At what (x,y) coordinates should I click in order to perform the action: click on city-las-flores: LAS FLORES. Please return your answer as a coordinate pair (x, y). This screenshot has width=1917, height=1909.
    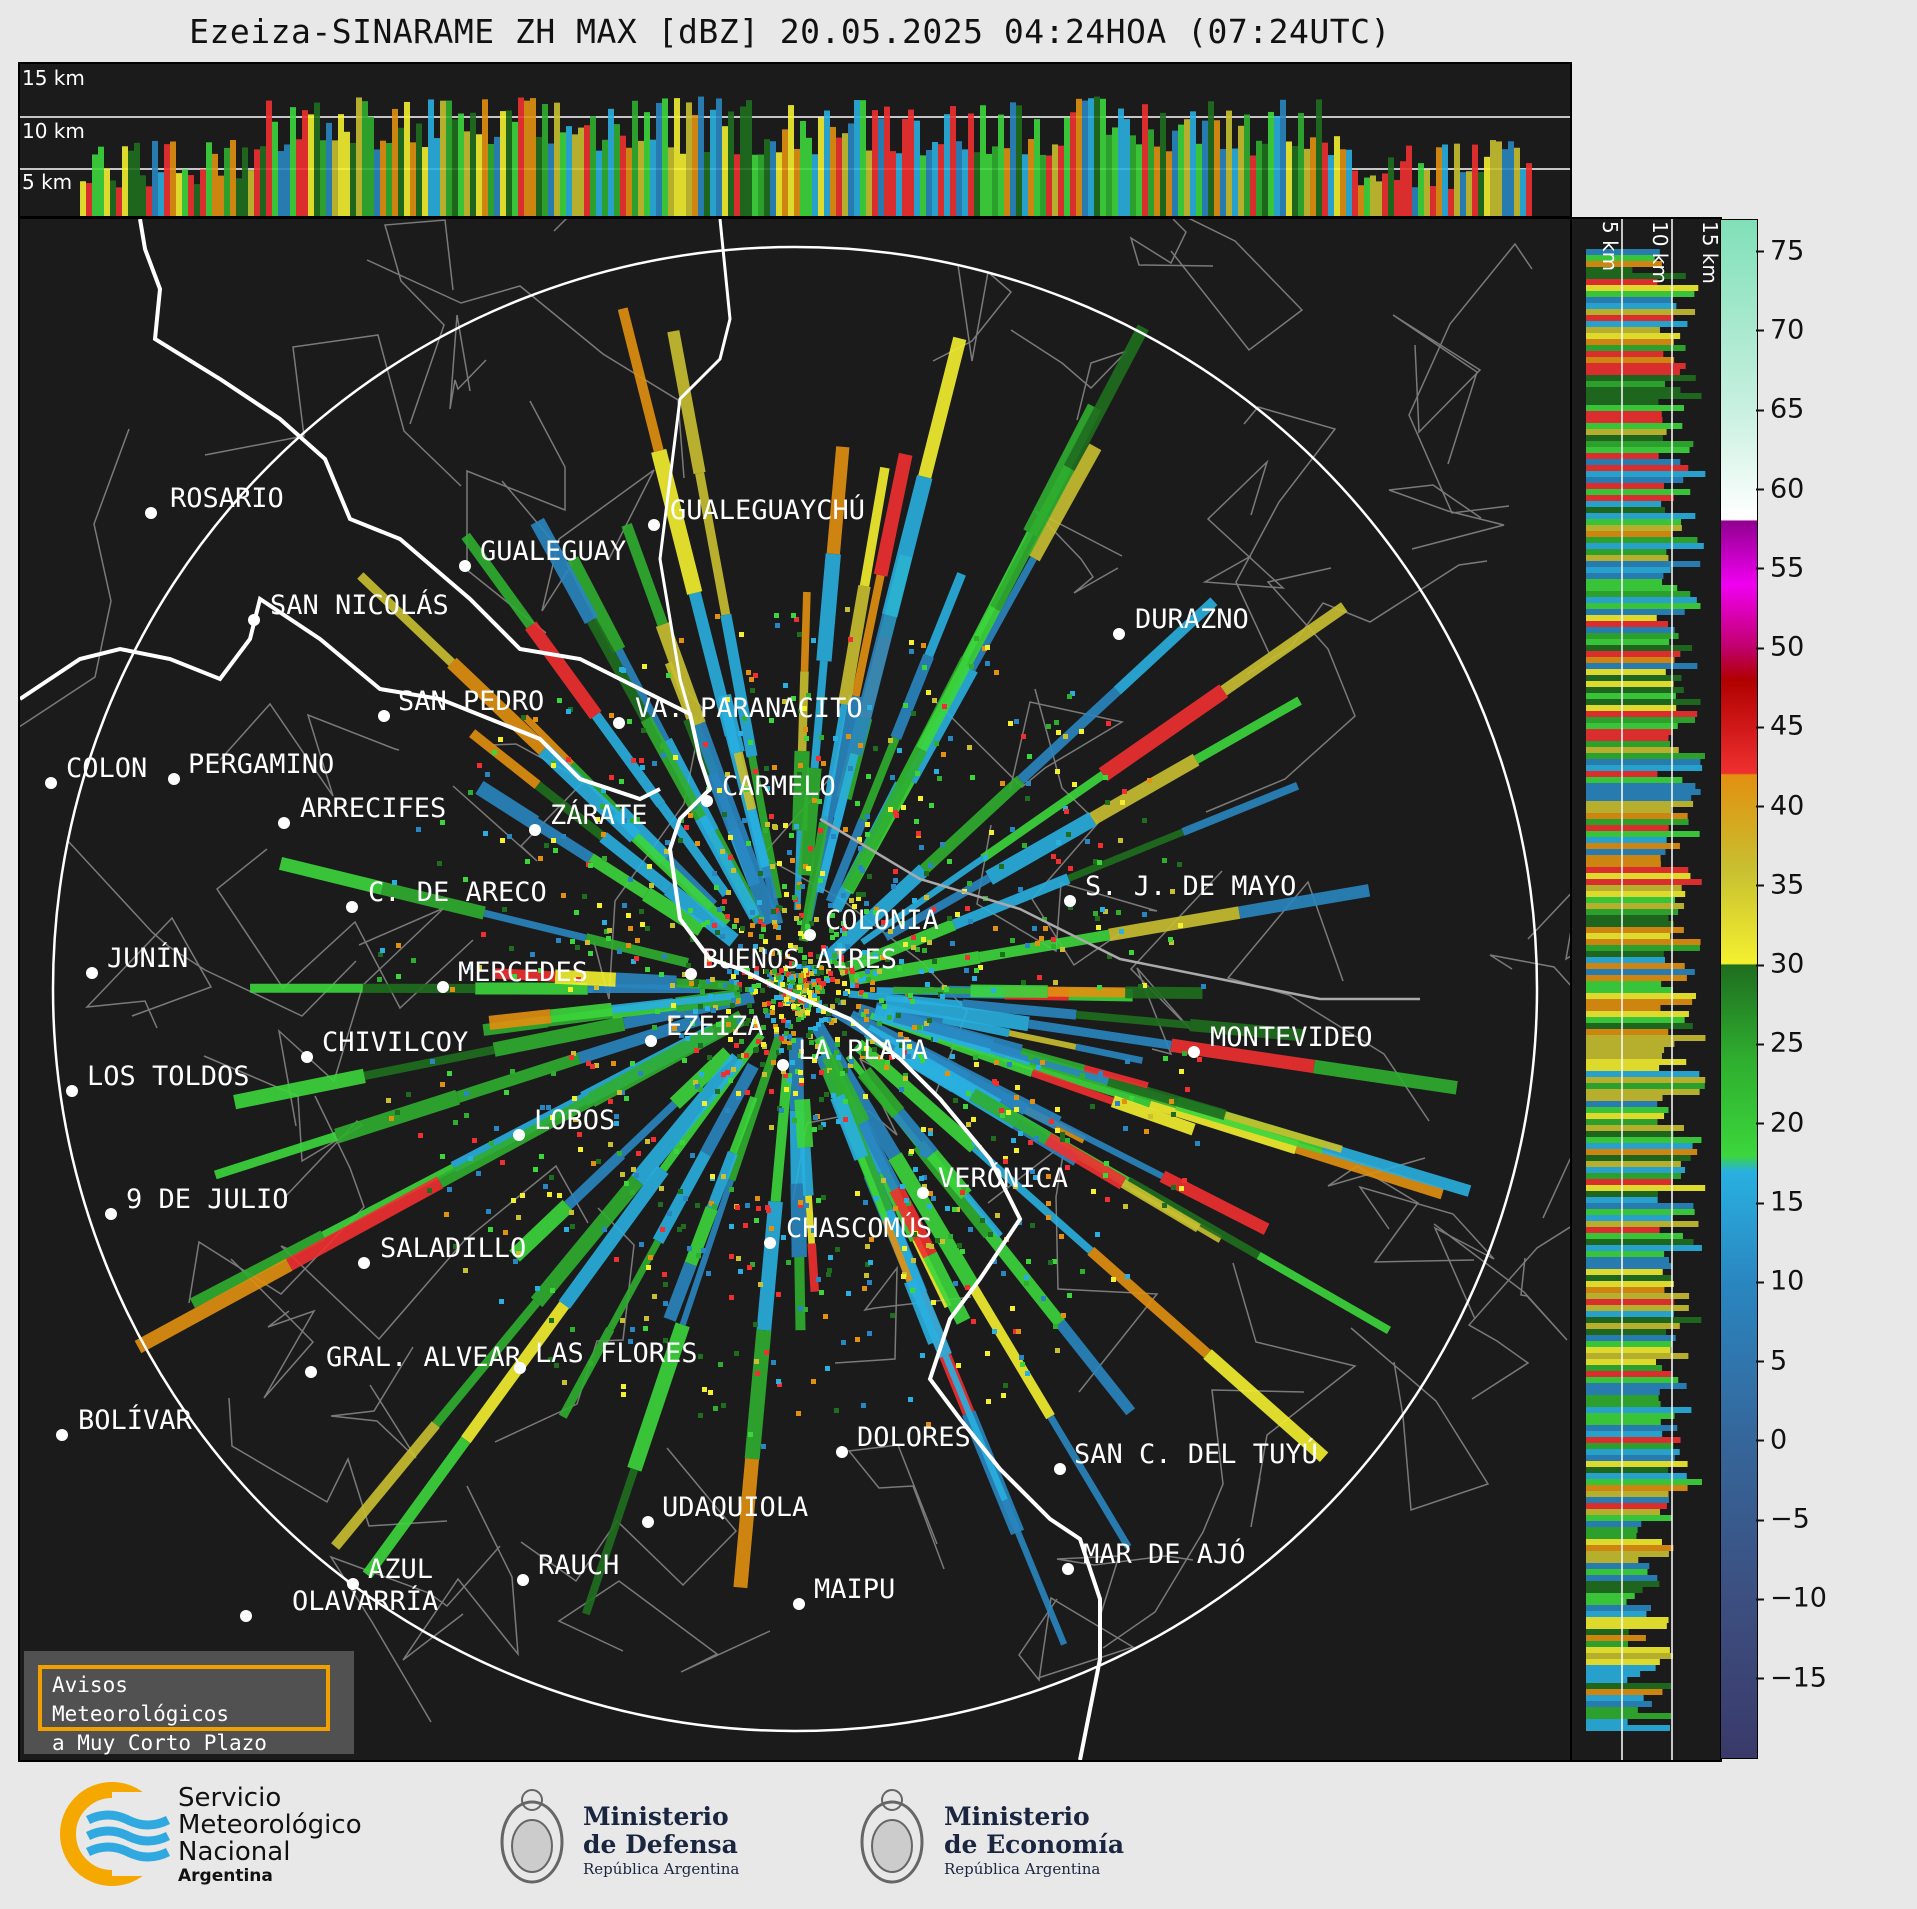
    Looking at the image, I should click on (606, 1356).